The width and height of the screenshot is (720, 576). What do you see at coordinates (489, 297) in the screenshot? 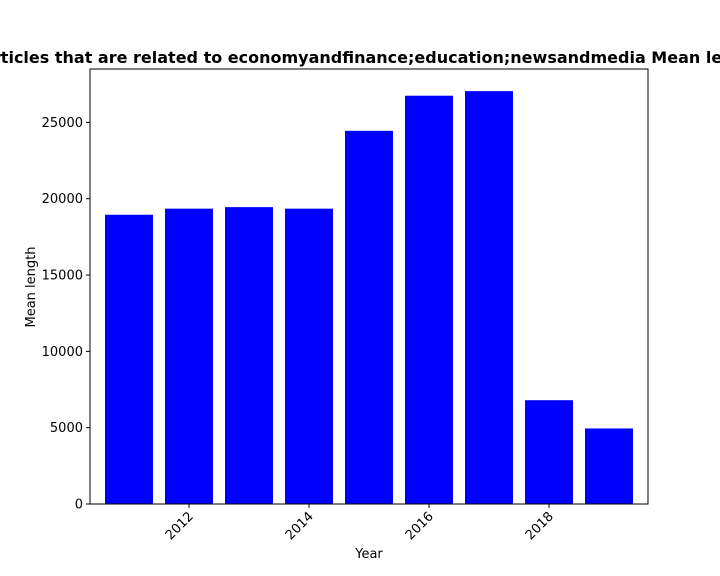
I see `bar-2017` at bounding box center [489, 297].